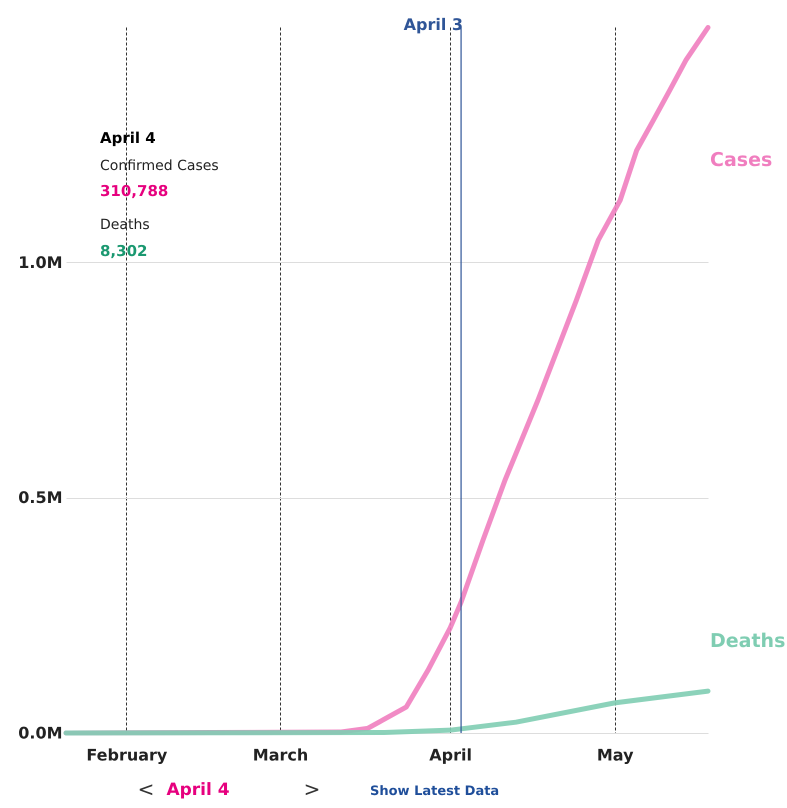  I want to click on y-tick-label: 0.5M, so click(40, 498).